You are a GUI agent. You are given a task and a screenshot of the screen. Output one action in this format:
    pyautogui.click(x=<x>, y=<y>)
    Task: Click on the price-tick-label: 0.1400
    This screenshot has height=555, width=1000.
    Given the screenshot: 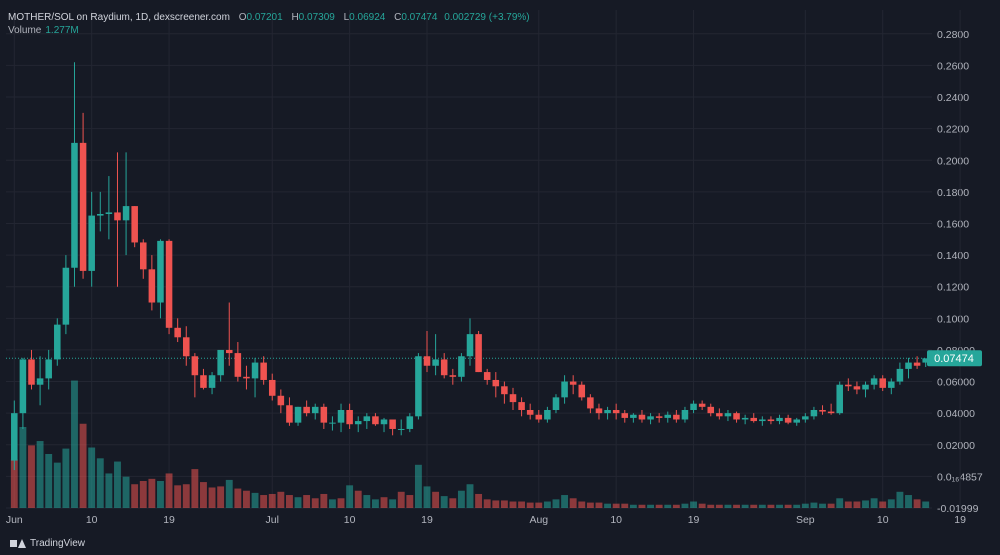 What is the action you would take?
    pyautogui.click(x=953, y=256)
    